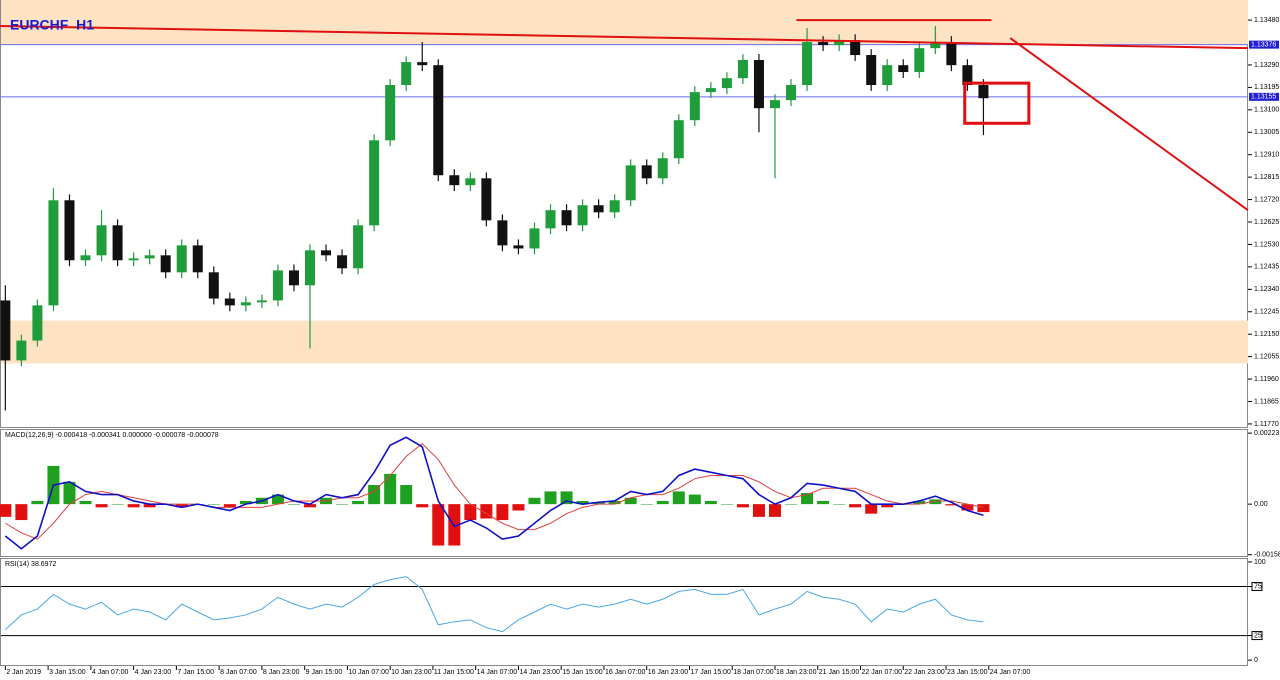 Image resolution: width=1280 pixels, height=680 pixels. I want to click on x-tick-label: 10 Jan 07:00, so click(368, 672).